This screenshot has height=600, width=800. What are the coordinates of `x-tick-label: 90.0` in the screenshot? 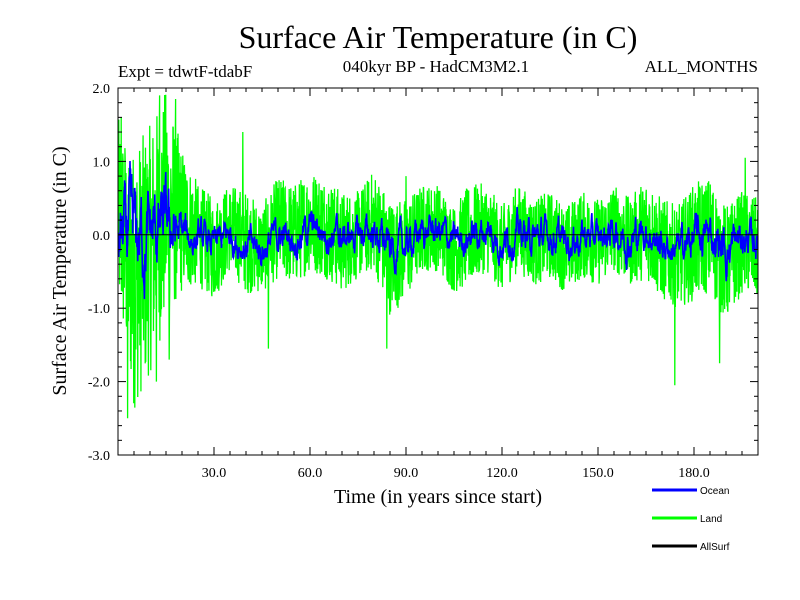 It's located at (406, 473).